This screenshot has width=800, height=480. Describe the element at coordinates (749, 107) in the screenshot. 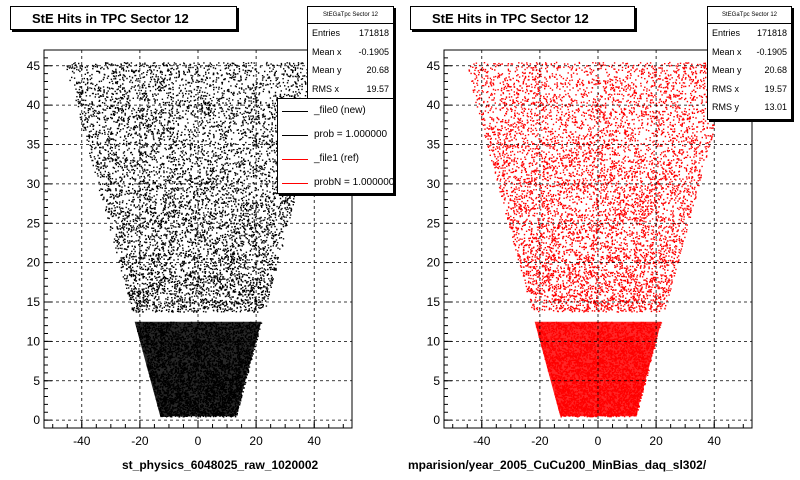

I see `stats-row-rms-y: RMS y 13.01` at that location.